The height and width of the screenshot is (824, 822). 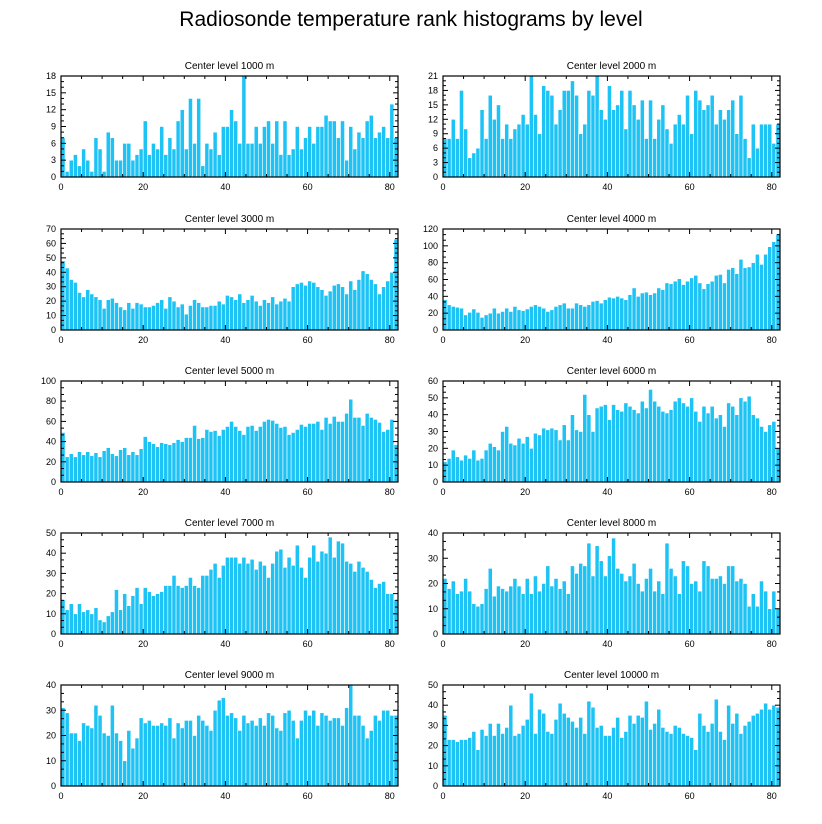 What do you see at coordinates (612, 371) in the screenshot?
I see `panel-title: Center level 6000 m` at bounding box center [612, 371].